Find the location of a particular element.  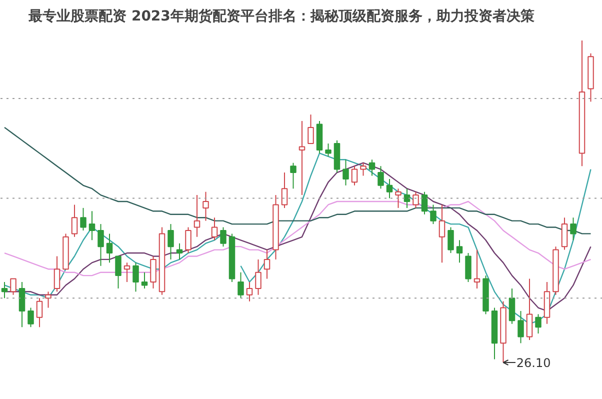

chart-title: 最专业股票配资 2023年期货配资平台排名：揭秘顶级配资服务，助力投资者决策 is located at coordinates (282, 16).